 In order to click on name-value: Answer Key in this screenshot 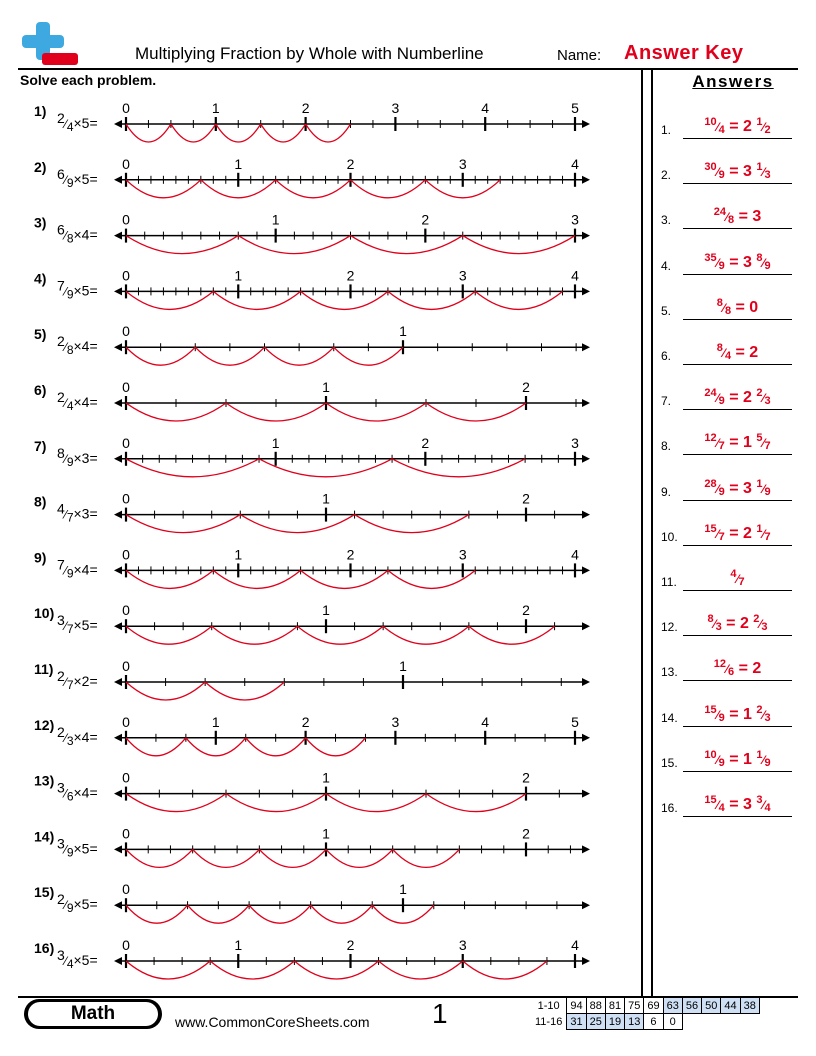, I will do `click(684, 53)`.